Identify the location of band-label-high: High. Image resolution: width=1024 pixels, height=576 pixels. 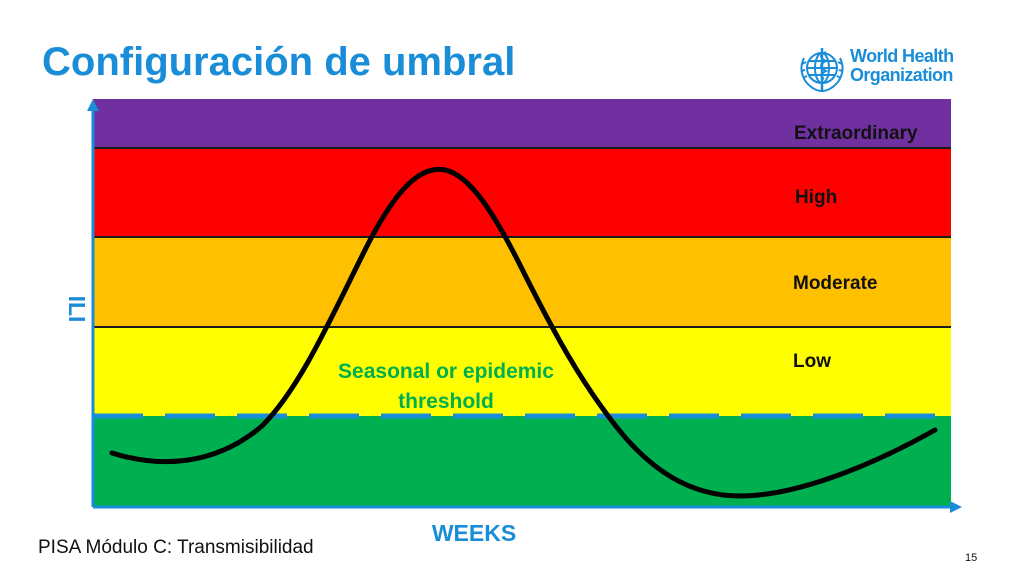
(816, 197).